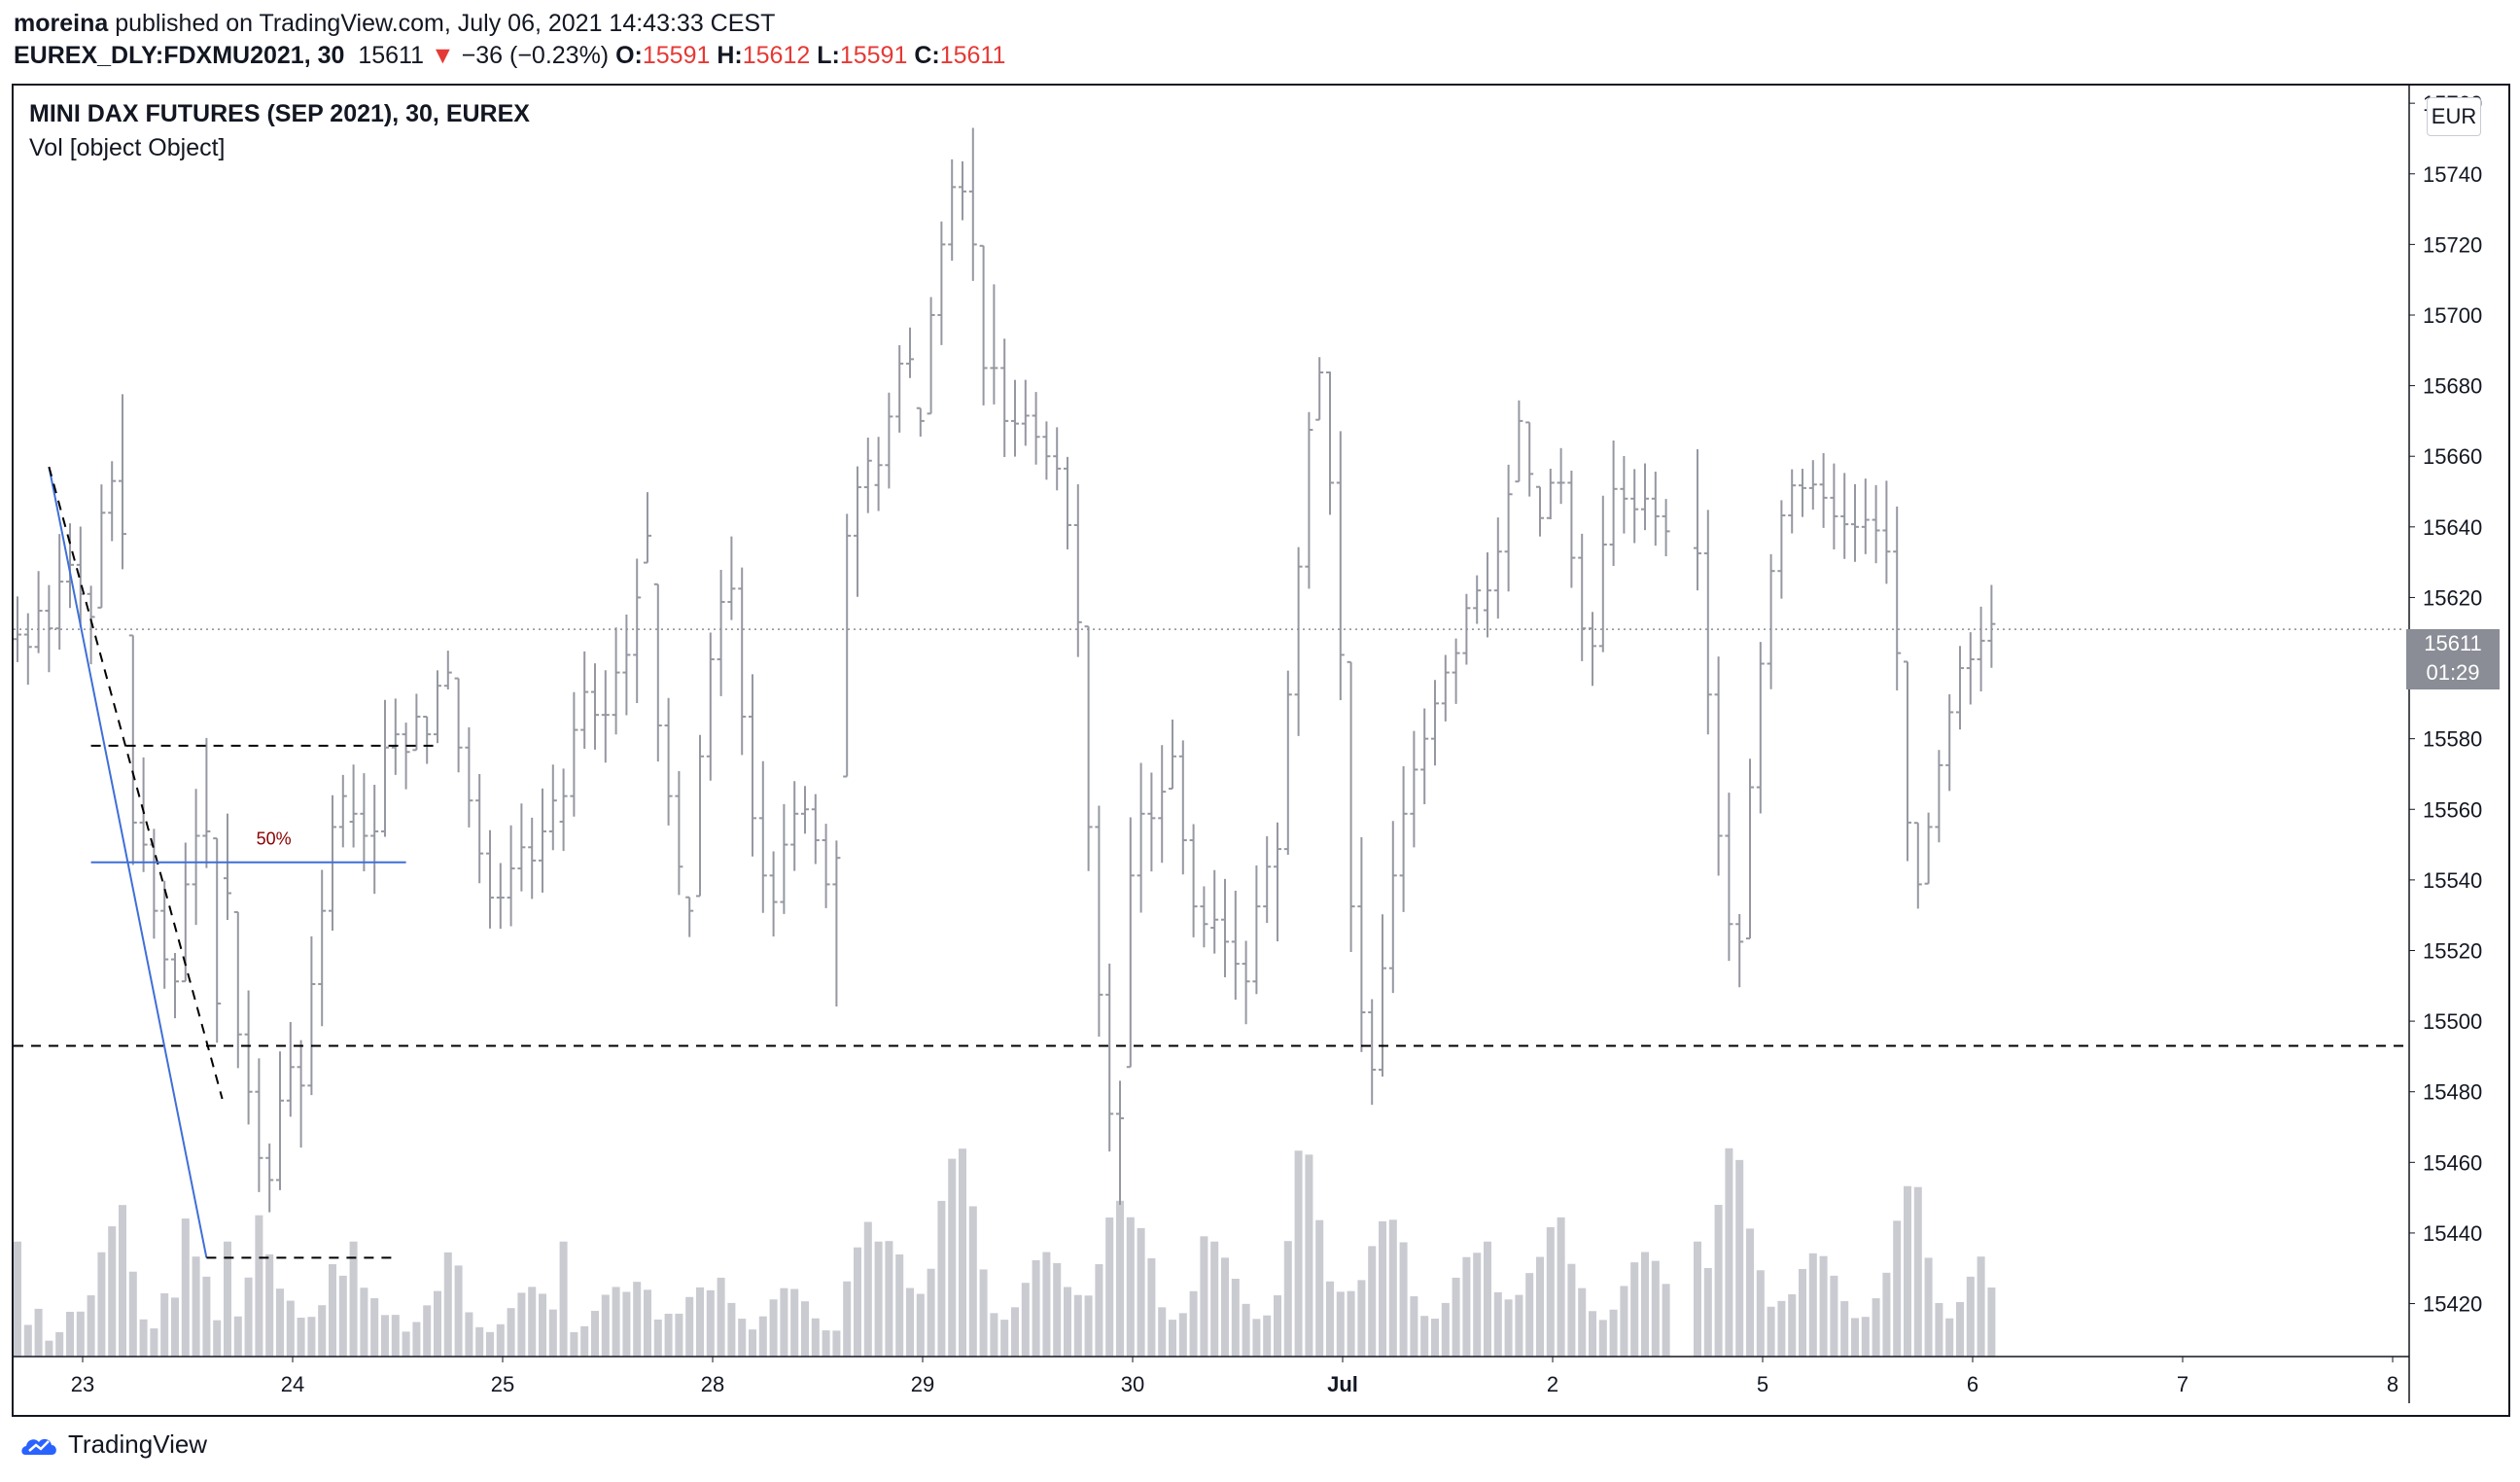 This screenshot has height=1482, width=2520. Describe the element at coordinates (629, 55) in the screenshot. I see `open-label: O:` at that location.